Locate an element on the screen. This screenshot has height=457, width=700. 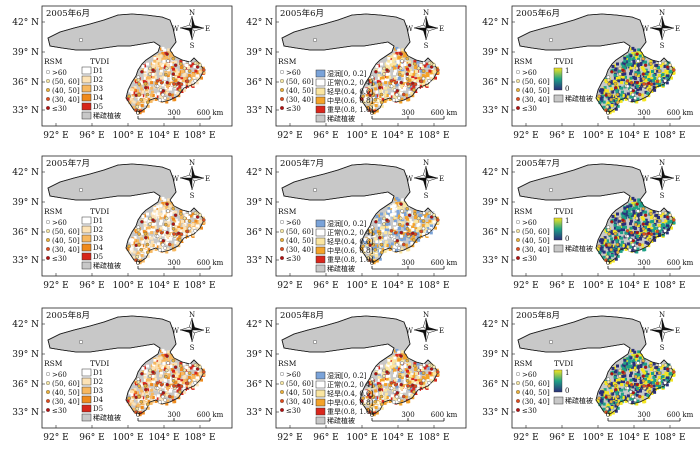
longitude-label: 100° E is located at coordinates (597, 286).